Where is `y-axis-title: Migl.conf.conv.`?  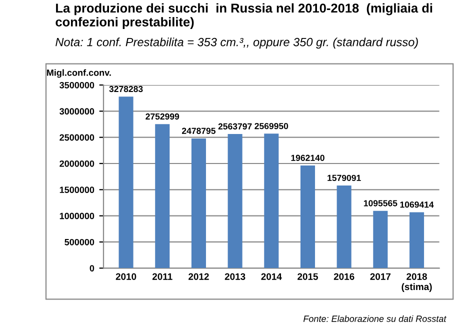
y-axis-title: Migl.conf.conv. is located at coordinates (79, 73).